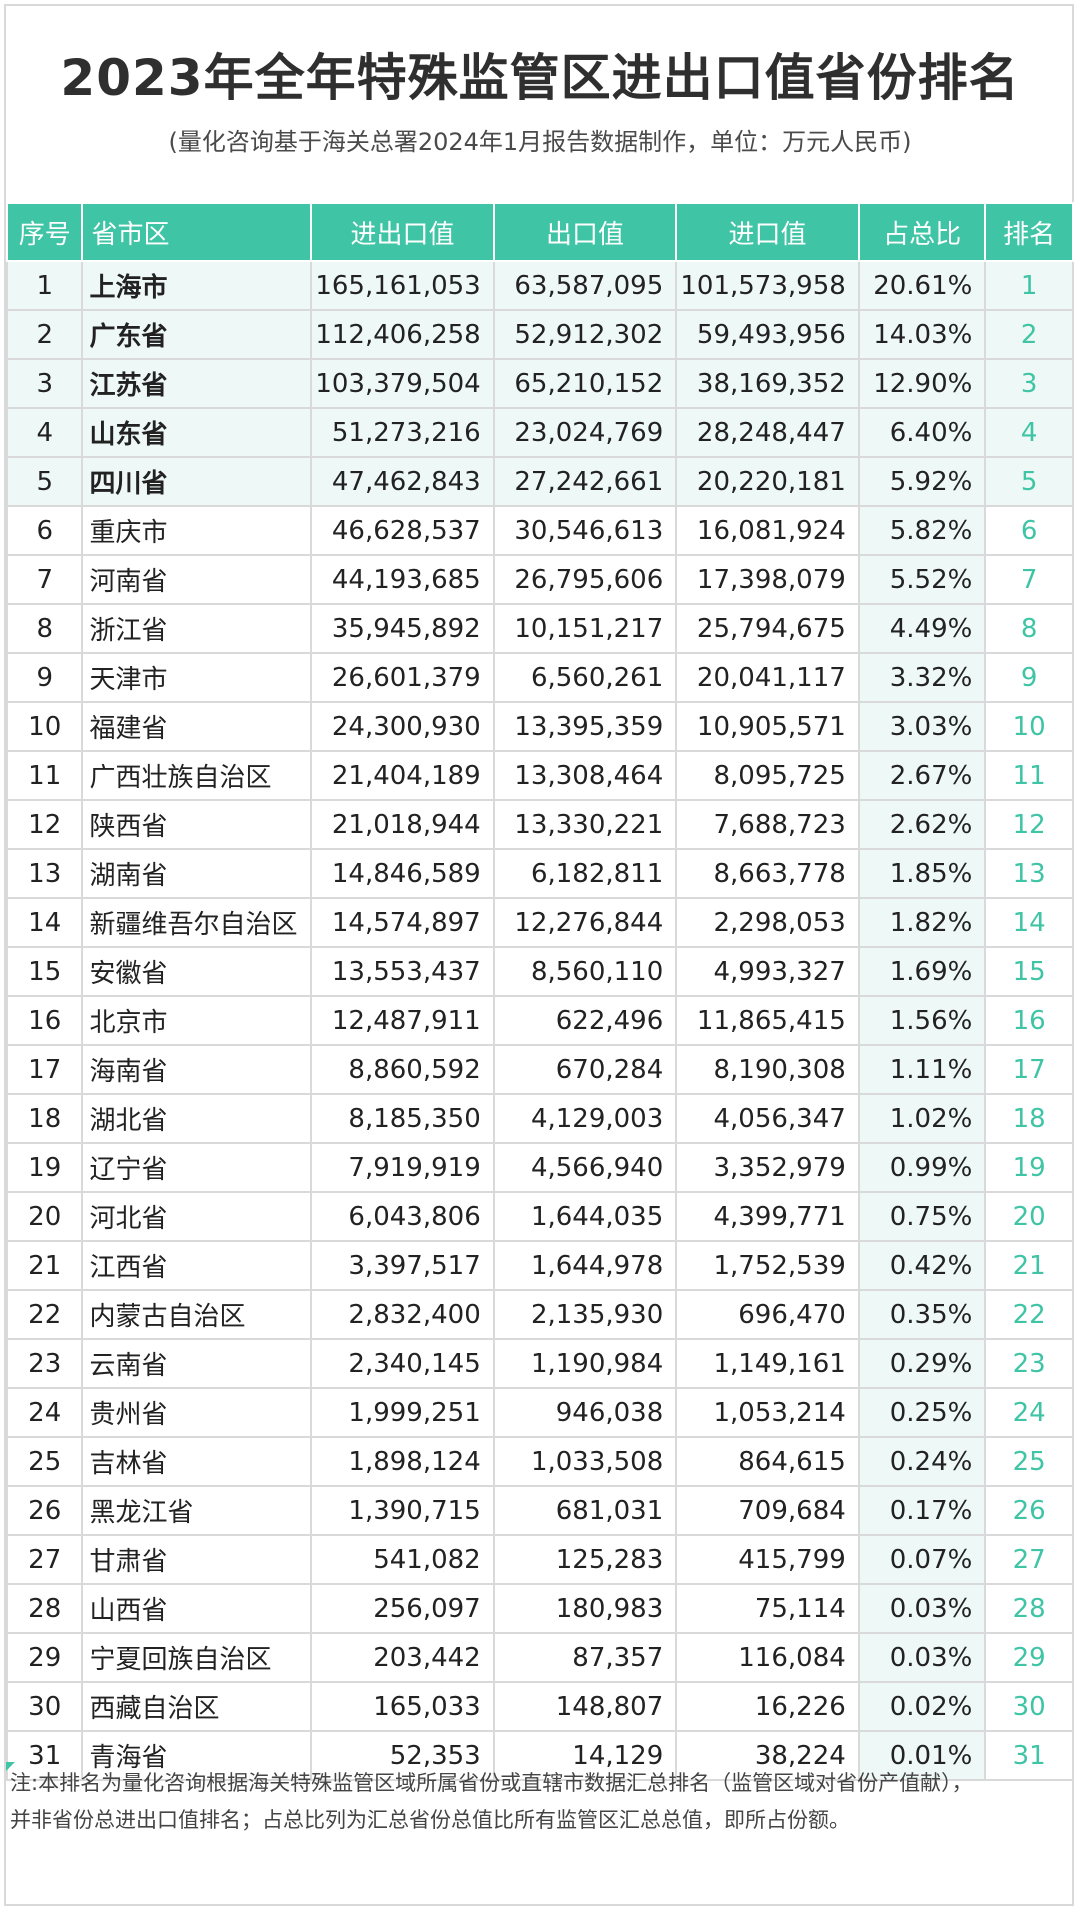 The width and height of the screenshot is (1080, 1912). I want to click on rank-value: 24, so click(1029, 1412).